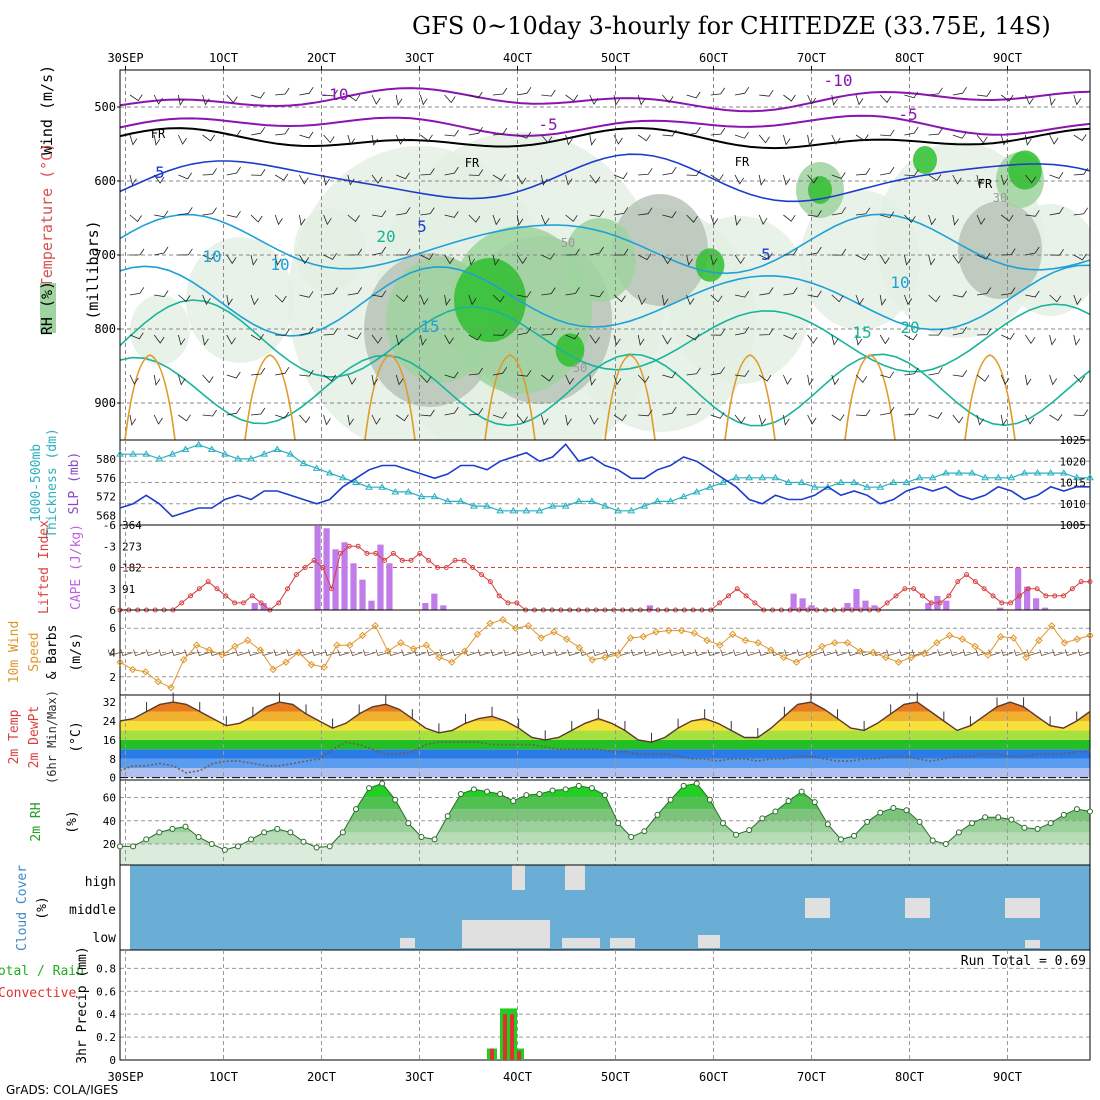 The width and height of the screenshot is (1100, 1100). What do you see at coordinates (1000, 198) in the screenshot?
I see `contour-label: 30` at bounding box center [1000, 198].